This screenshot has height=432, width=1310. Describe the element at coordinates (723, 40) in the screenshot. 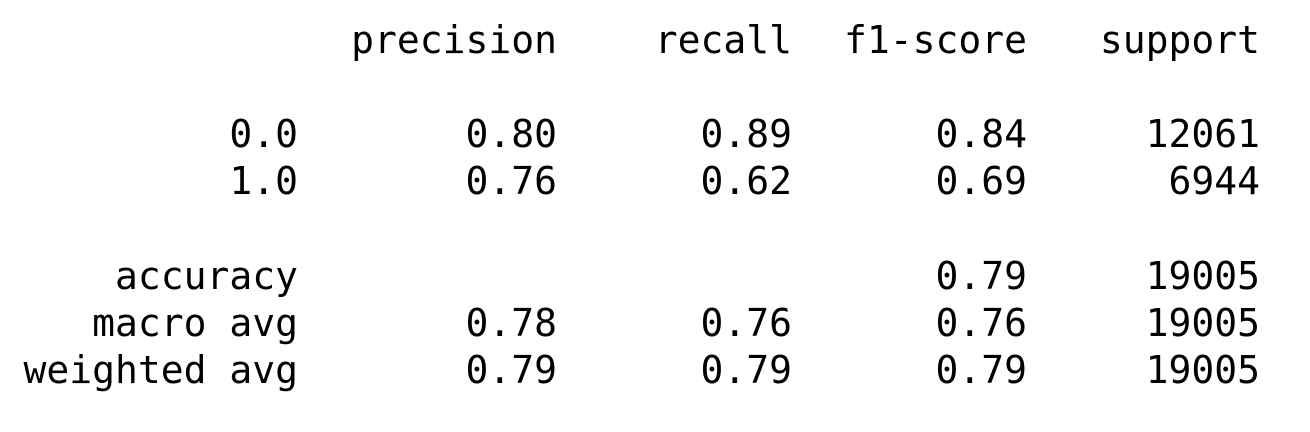

I see `header-recall: recall` at that location.